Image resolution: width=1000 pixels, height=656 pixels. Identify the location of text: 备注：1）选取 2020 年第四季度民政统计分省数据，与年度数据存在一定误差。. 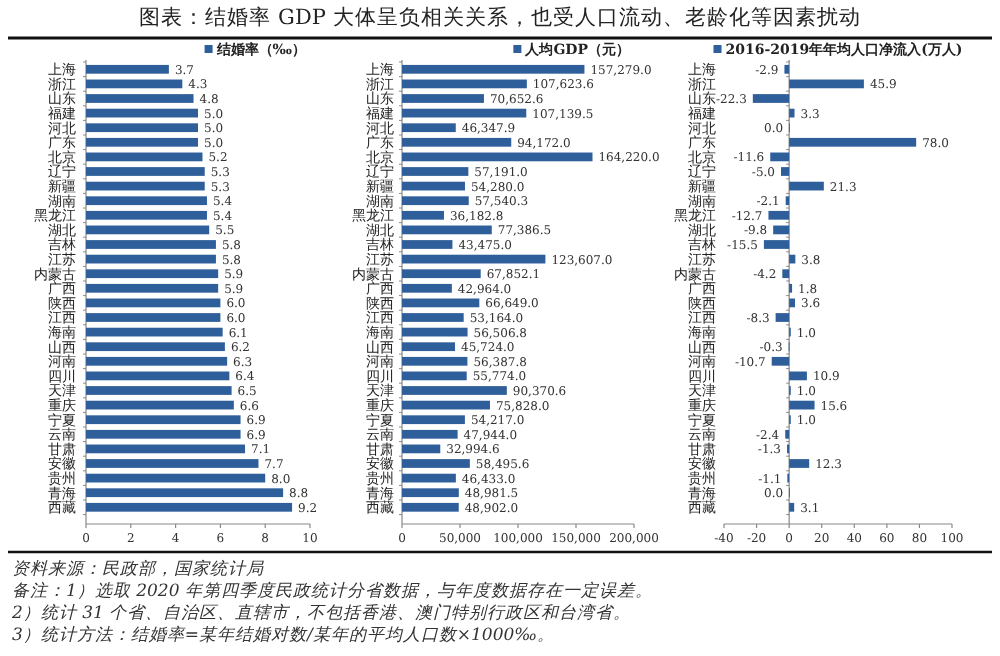
(332, 591).